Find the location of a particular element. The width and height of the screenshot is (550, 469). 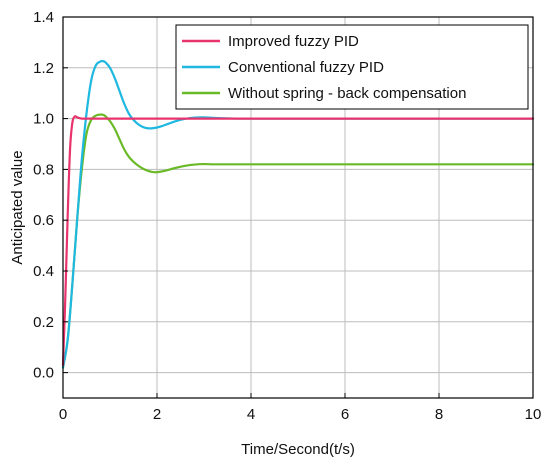

x-tick-label: 4 is located at coordinates (251, 414).